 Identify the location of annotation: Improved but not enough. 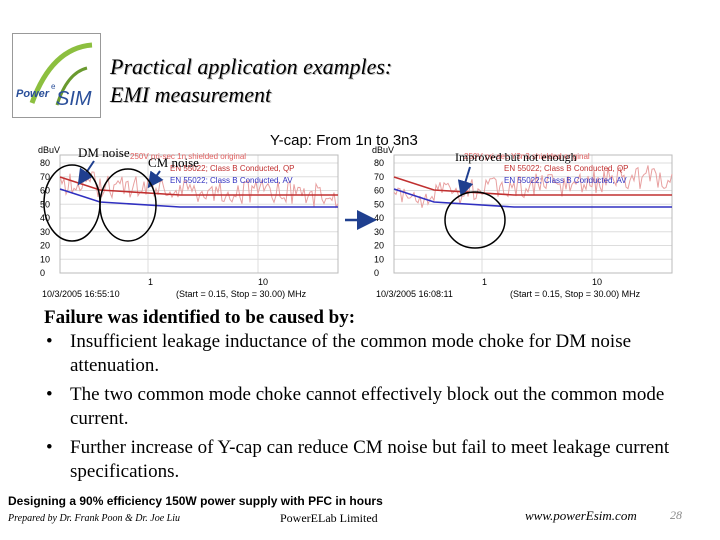
(516, 157).